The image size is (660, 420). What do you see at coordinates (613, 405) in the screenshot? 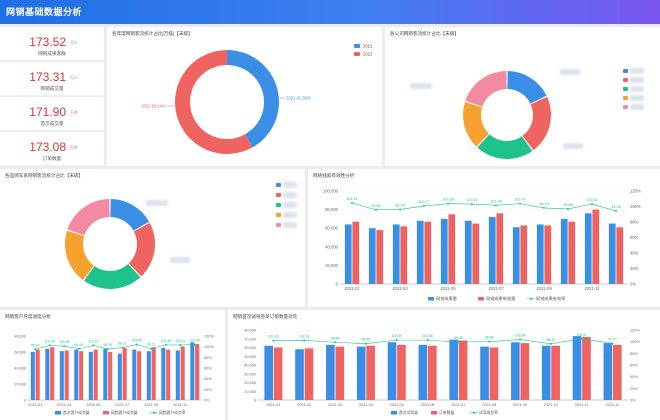
I see `x-tick-label: 2021-12` at bounding box center [613, 405].